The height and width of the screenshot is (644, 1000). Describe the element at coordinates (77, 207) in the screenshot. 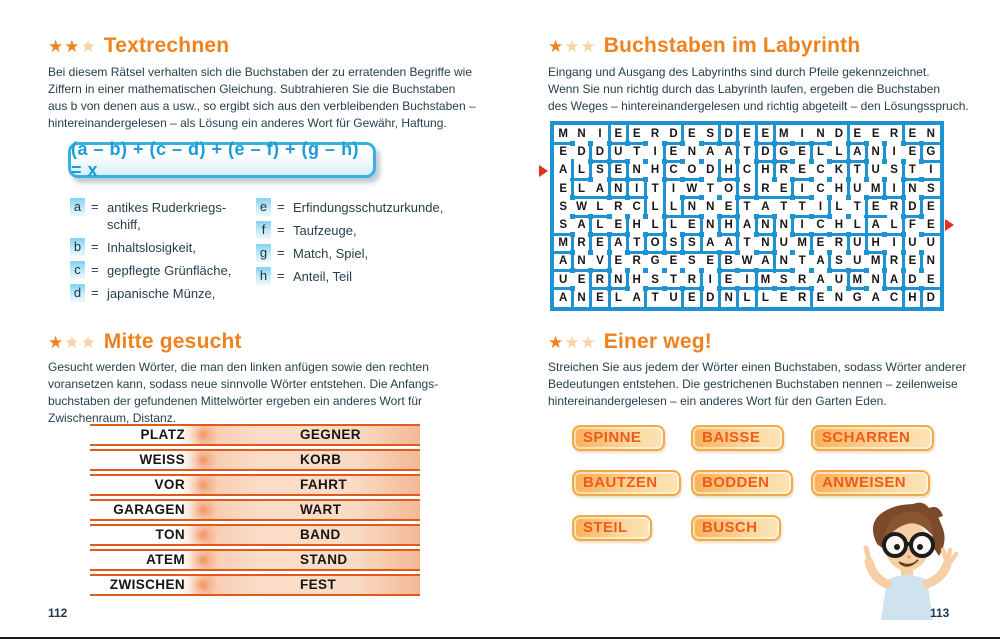

I see `definition-key: a` at that location.